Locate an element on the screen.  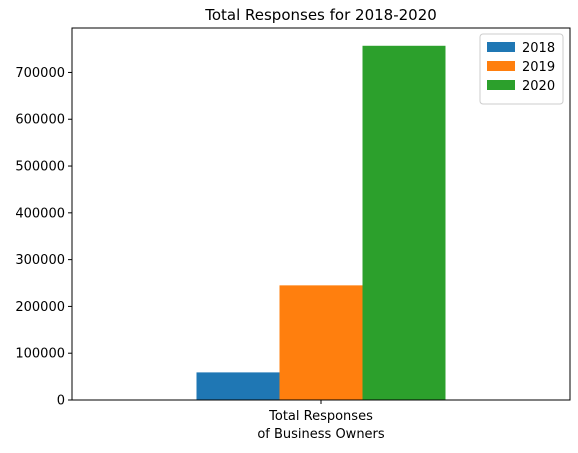
y-tick-label: 600000 is located at coordinates (40, 120).